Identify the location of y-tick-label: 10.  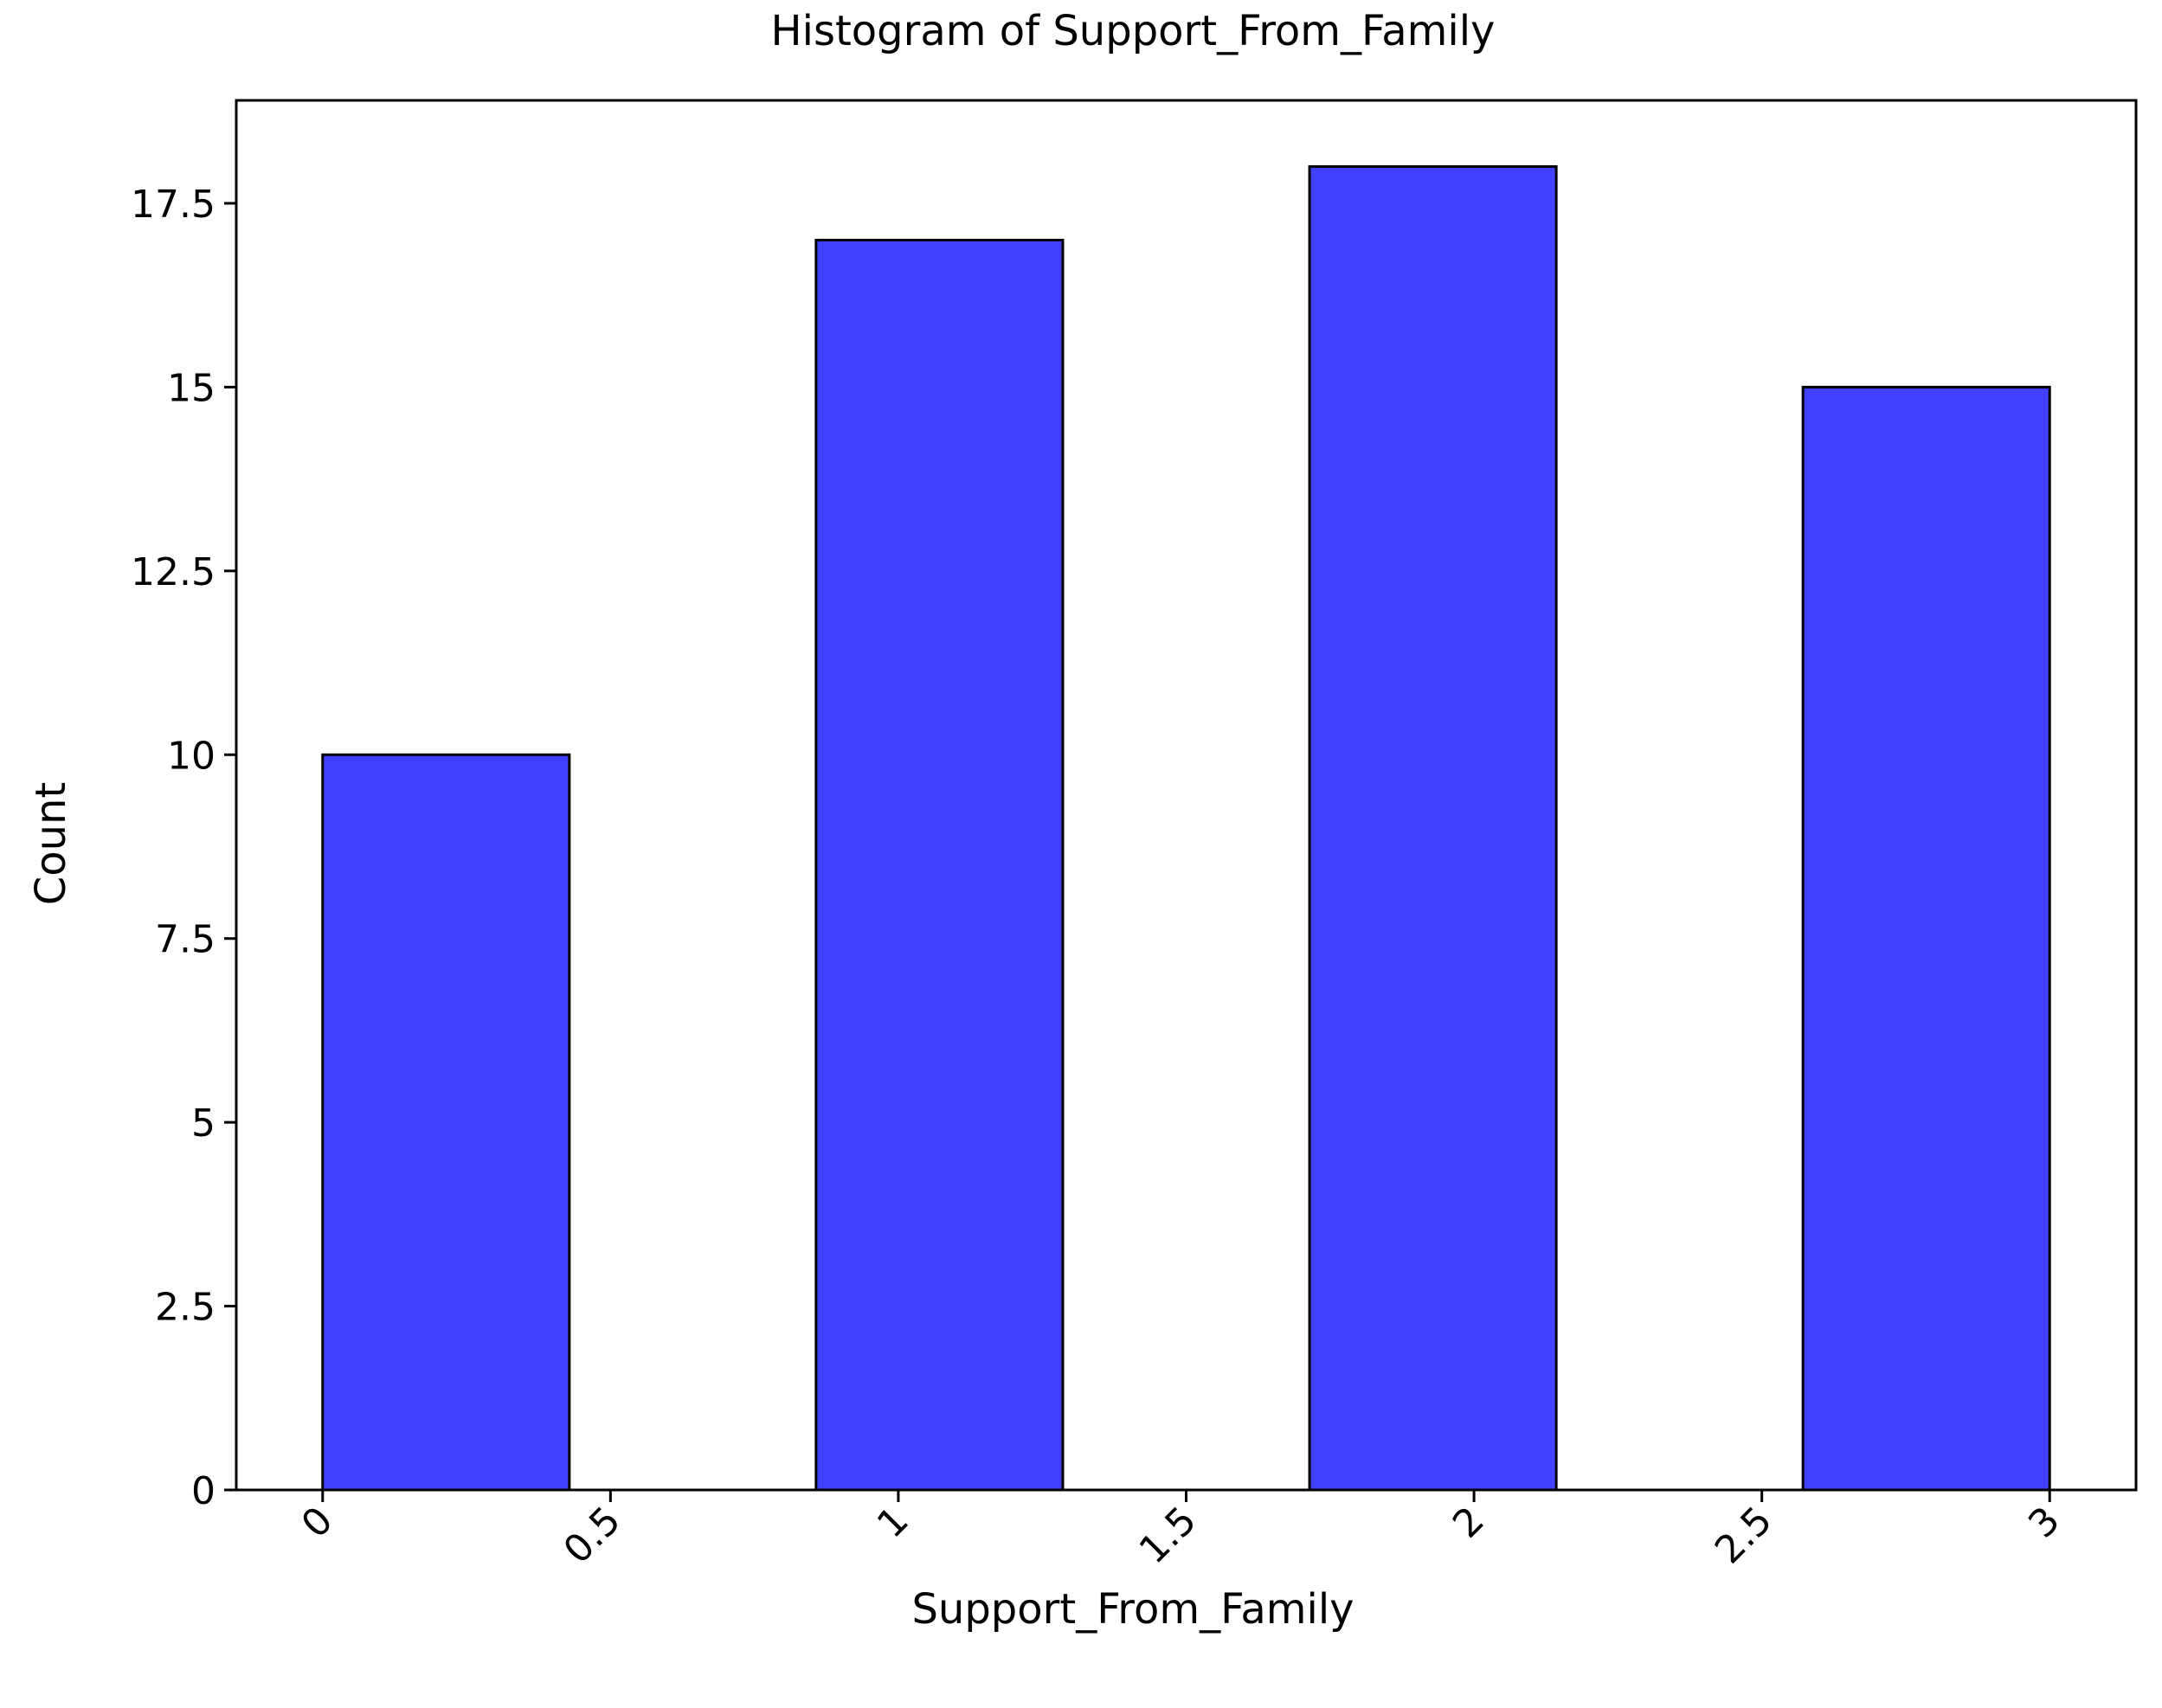
(191, 756).